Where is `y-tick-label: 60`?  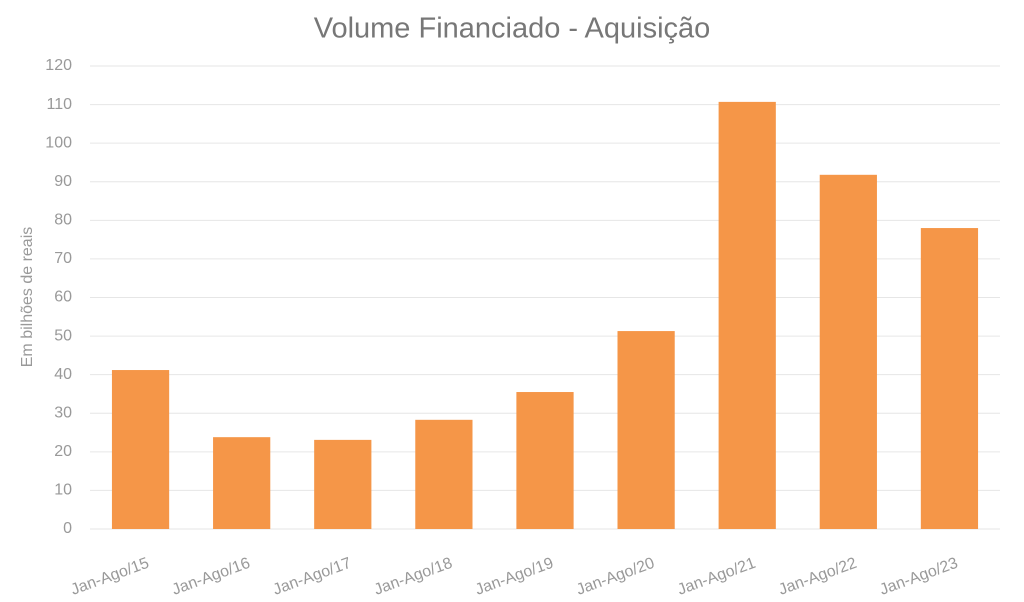
y-tick-label: 60 is located at coordinates (63, 297).